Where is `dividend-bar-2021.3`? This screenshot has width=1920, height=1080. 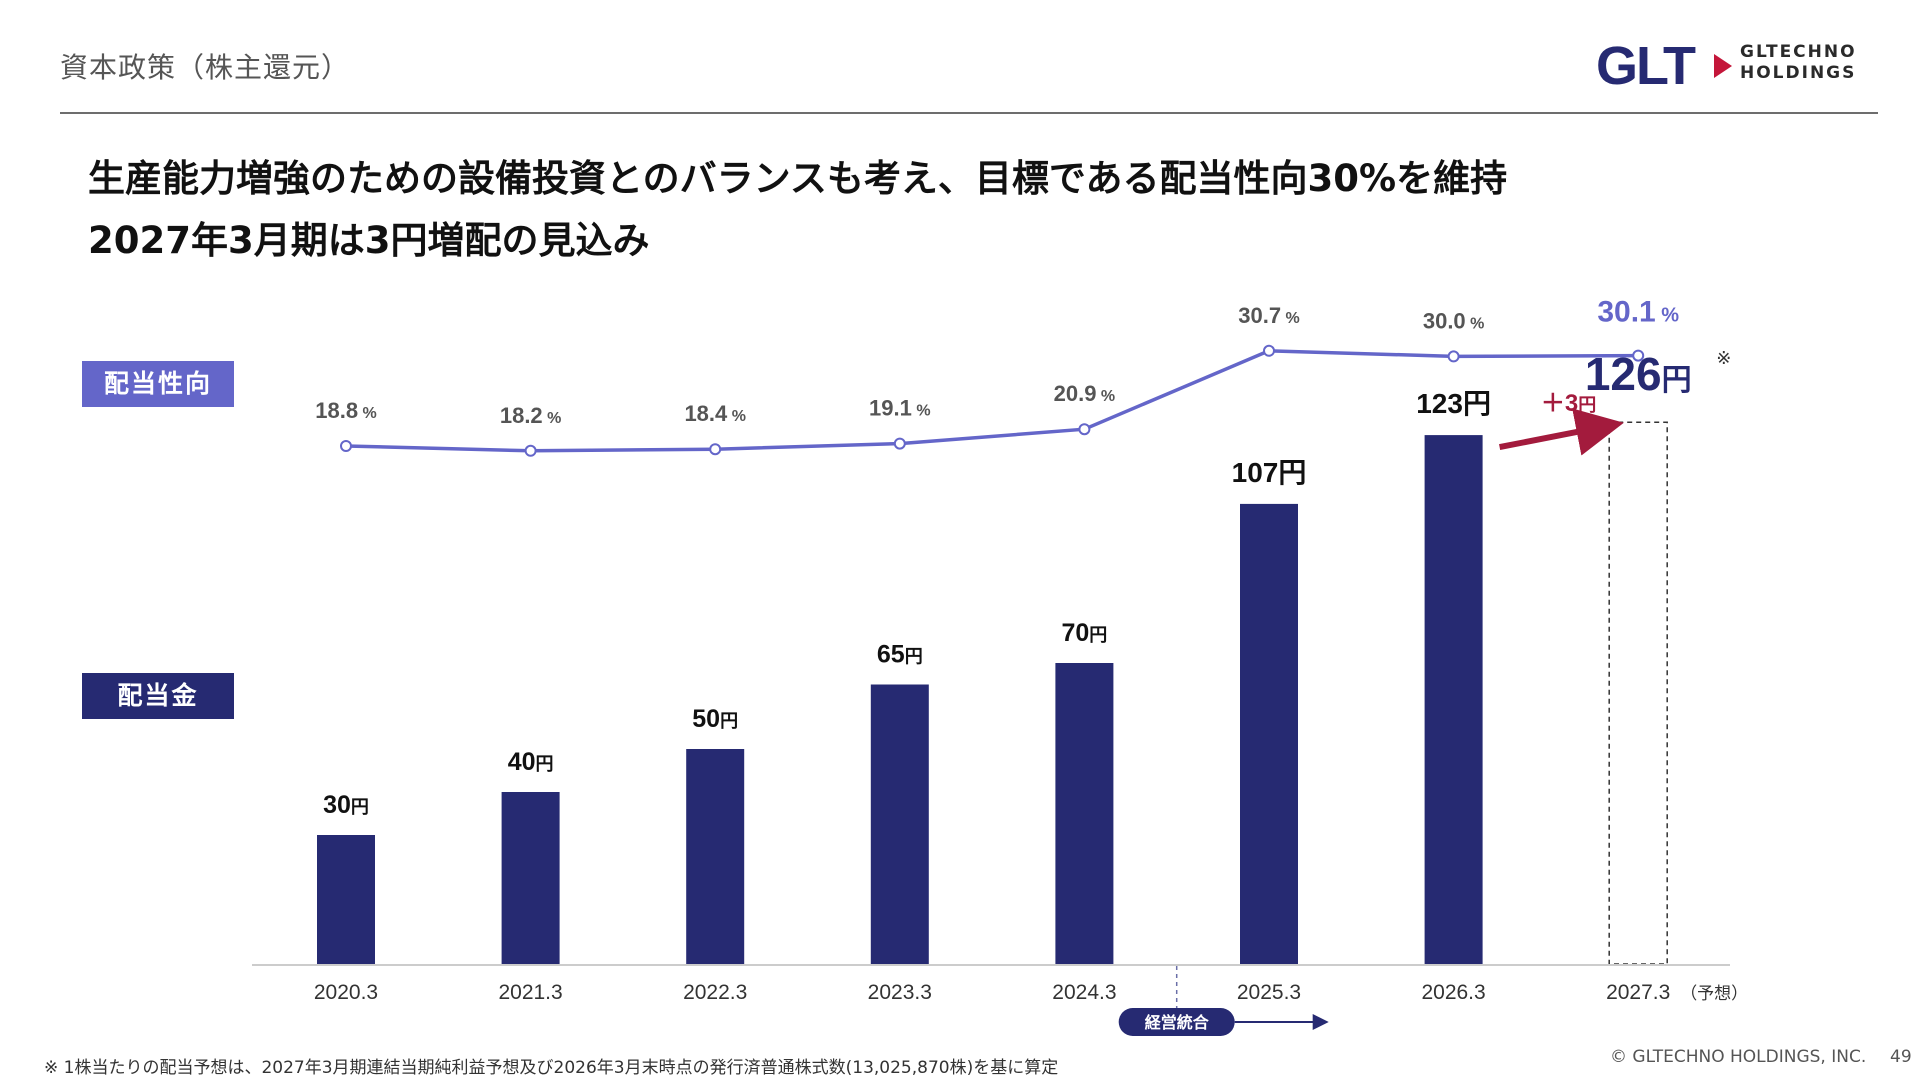 dividend-bar-2021.3 is located at coordinates (530, 878).